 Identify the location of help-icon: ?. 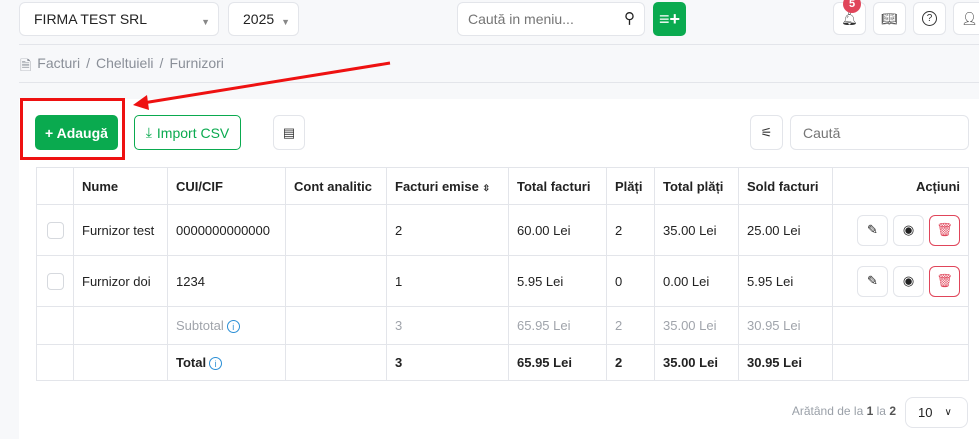
(929, 18).